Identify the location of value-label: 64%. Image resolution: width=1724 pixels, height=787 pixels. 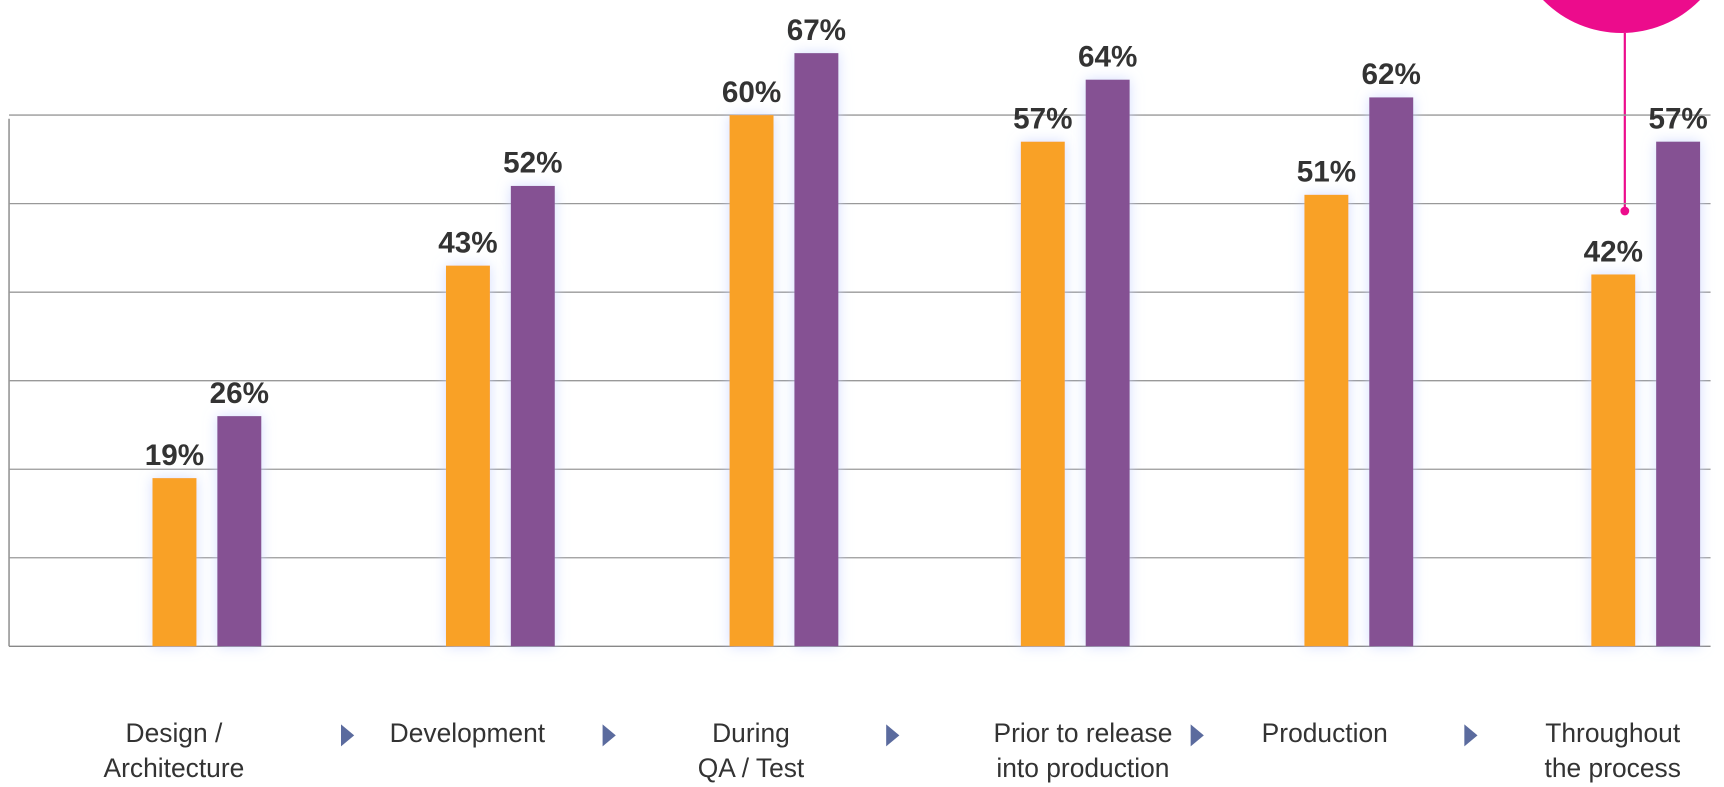
(1107, 56).